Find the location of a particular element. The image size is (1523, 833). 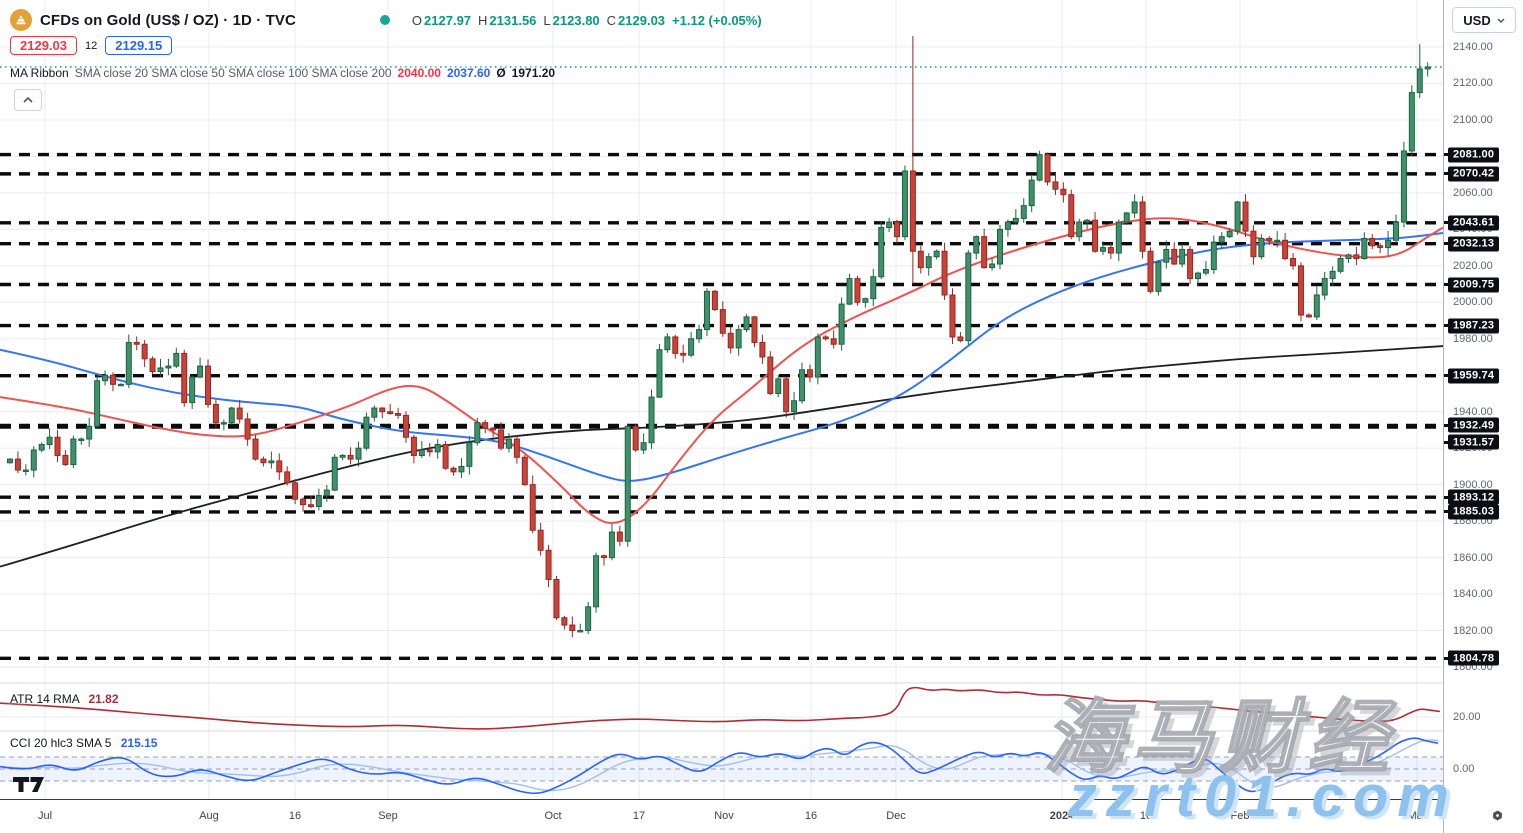

price-axis-label: 2020.00 is located at coordinates (1473, 265).